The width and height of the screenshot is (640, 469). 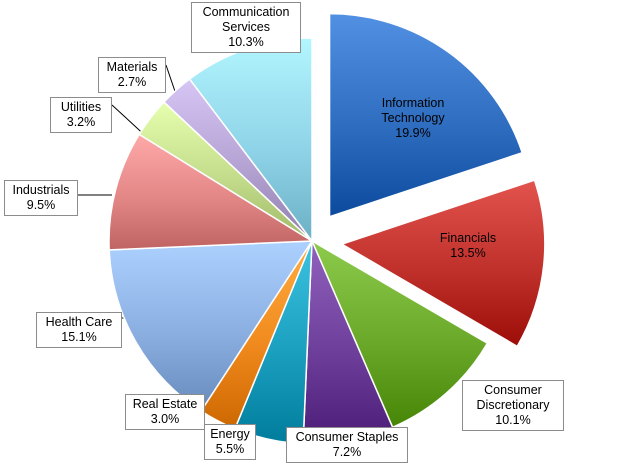 I want to click on label-it: Information Technology 19.9%, so click(x=413, y=118).